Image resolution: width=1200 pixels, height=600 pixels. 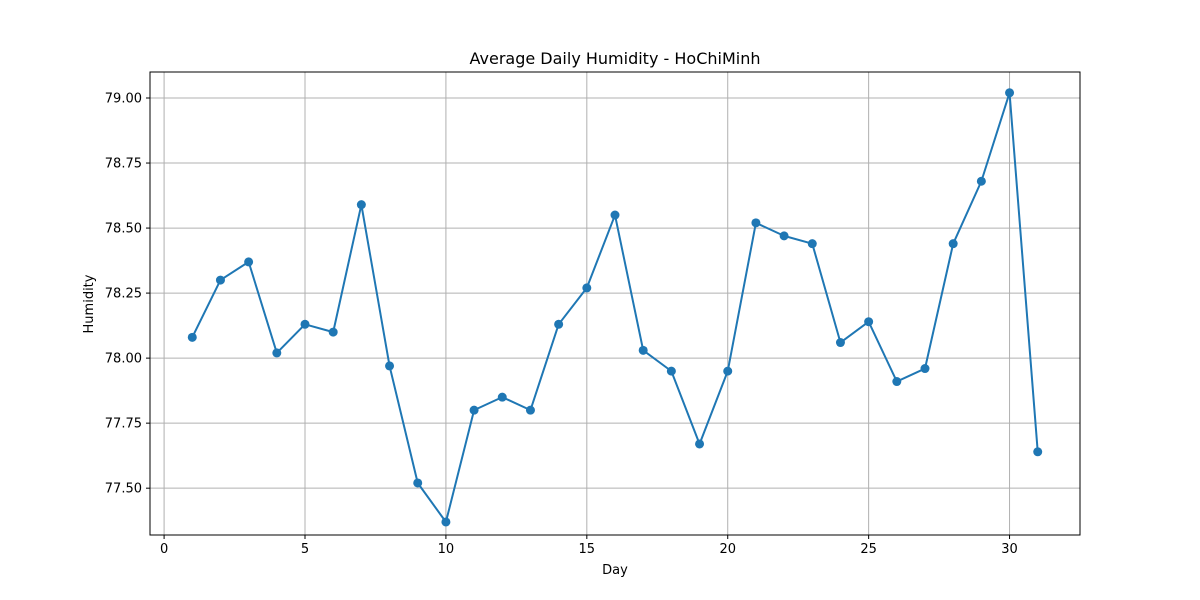 What do you see at coordinates (89, 303) in the screenshot?
I see `y-axis-title: Humidity` at bounding box center [89, 303].